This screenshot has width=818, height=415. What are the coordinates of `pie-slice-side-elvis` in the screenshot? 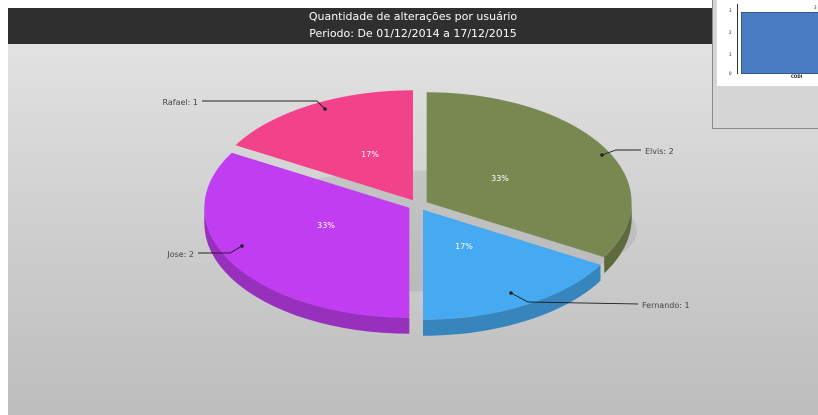 It's located at (618, 238).